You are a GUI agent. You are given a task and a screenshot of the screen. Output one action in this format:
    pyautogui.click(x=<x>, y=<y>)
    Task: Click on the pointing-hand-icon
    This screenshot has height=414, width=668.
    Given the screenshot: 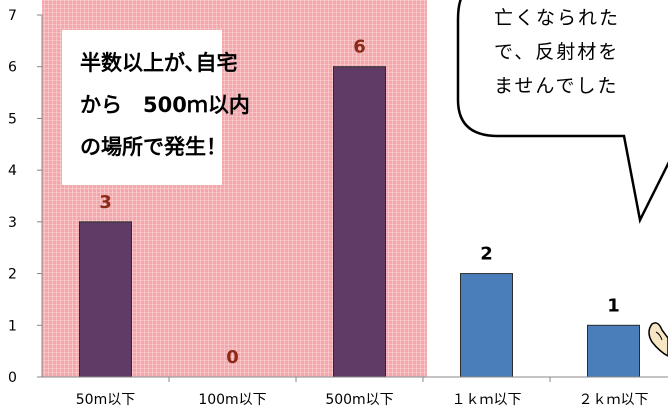 What is the action you would take?
    pyautogui.click(x=658, y=339)
    